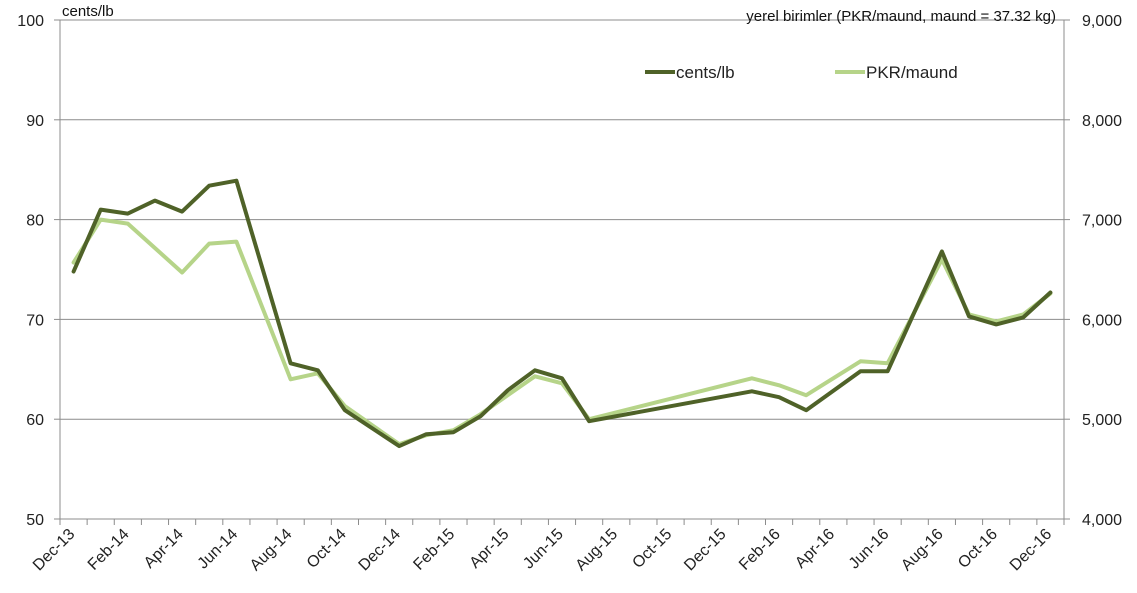  I want to click on y-left-tick-label: 50, so click(35, 520).